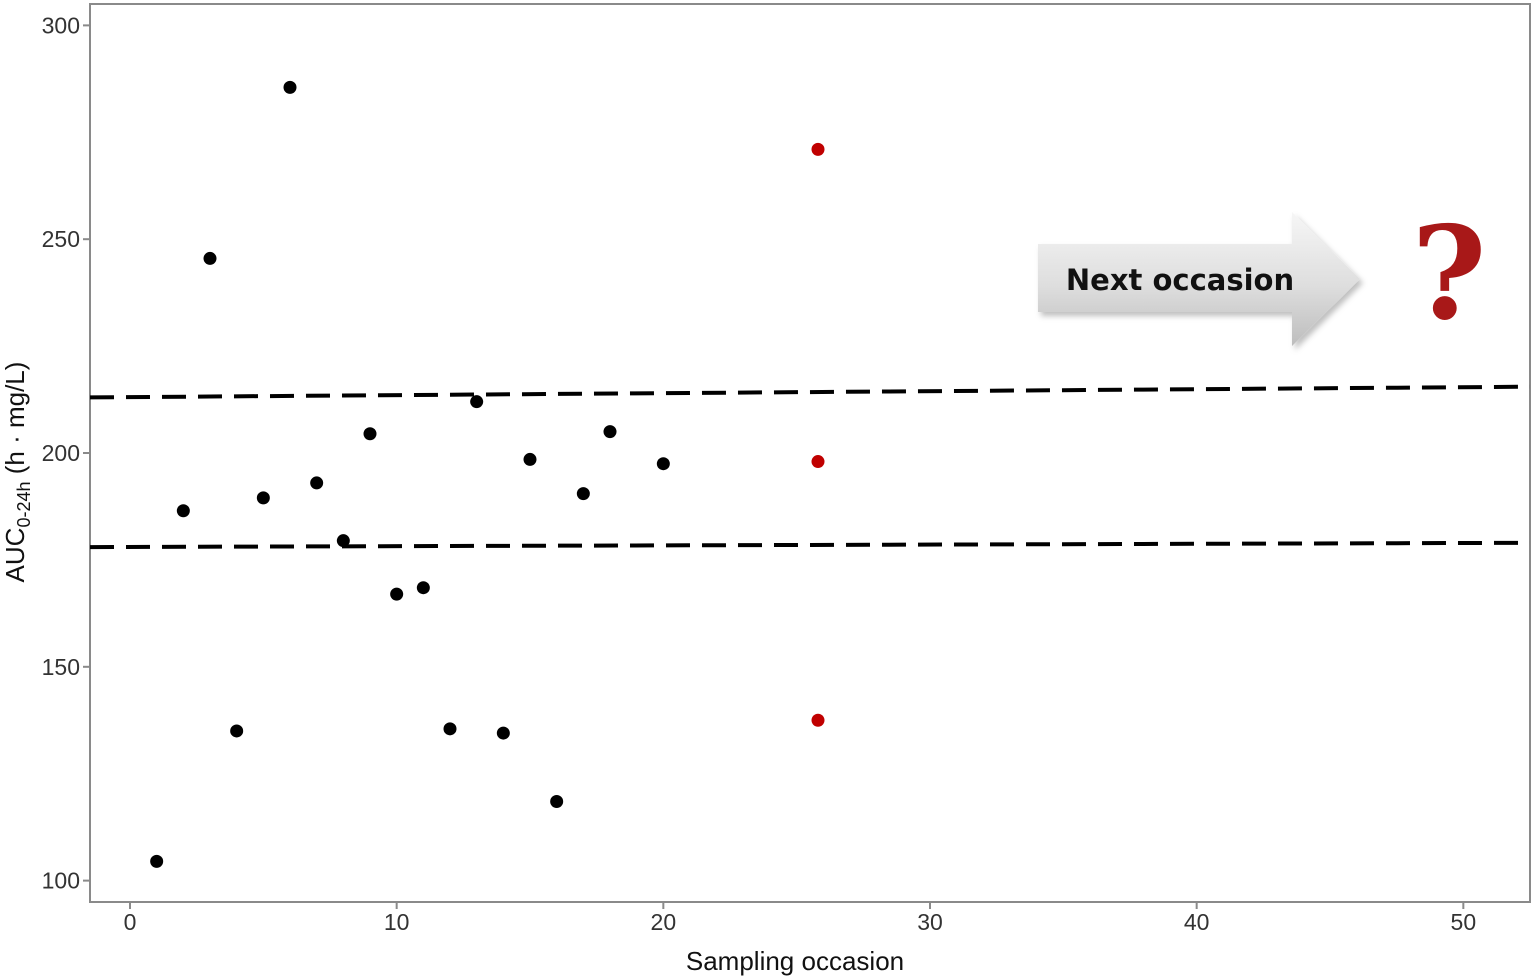 This screenshot has width=1535, height=976. I want to click on x-tick-label: 20, so click(664, 922).